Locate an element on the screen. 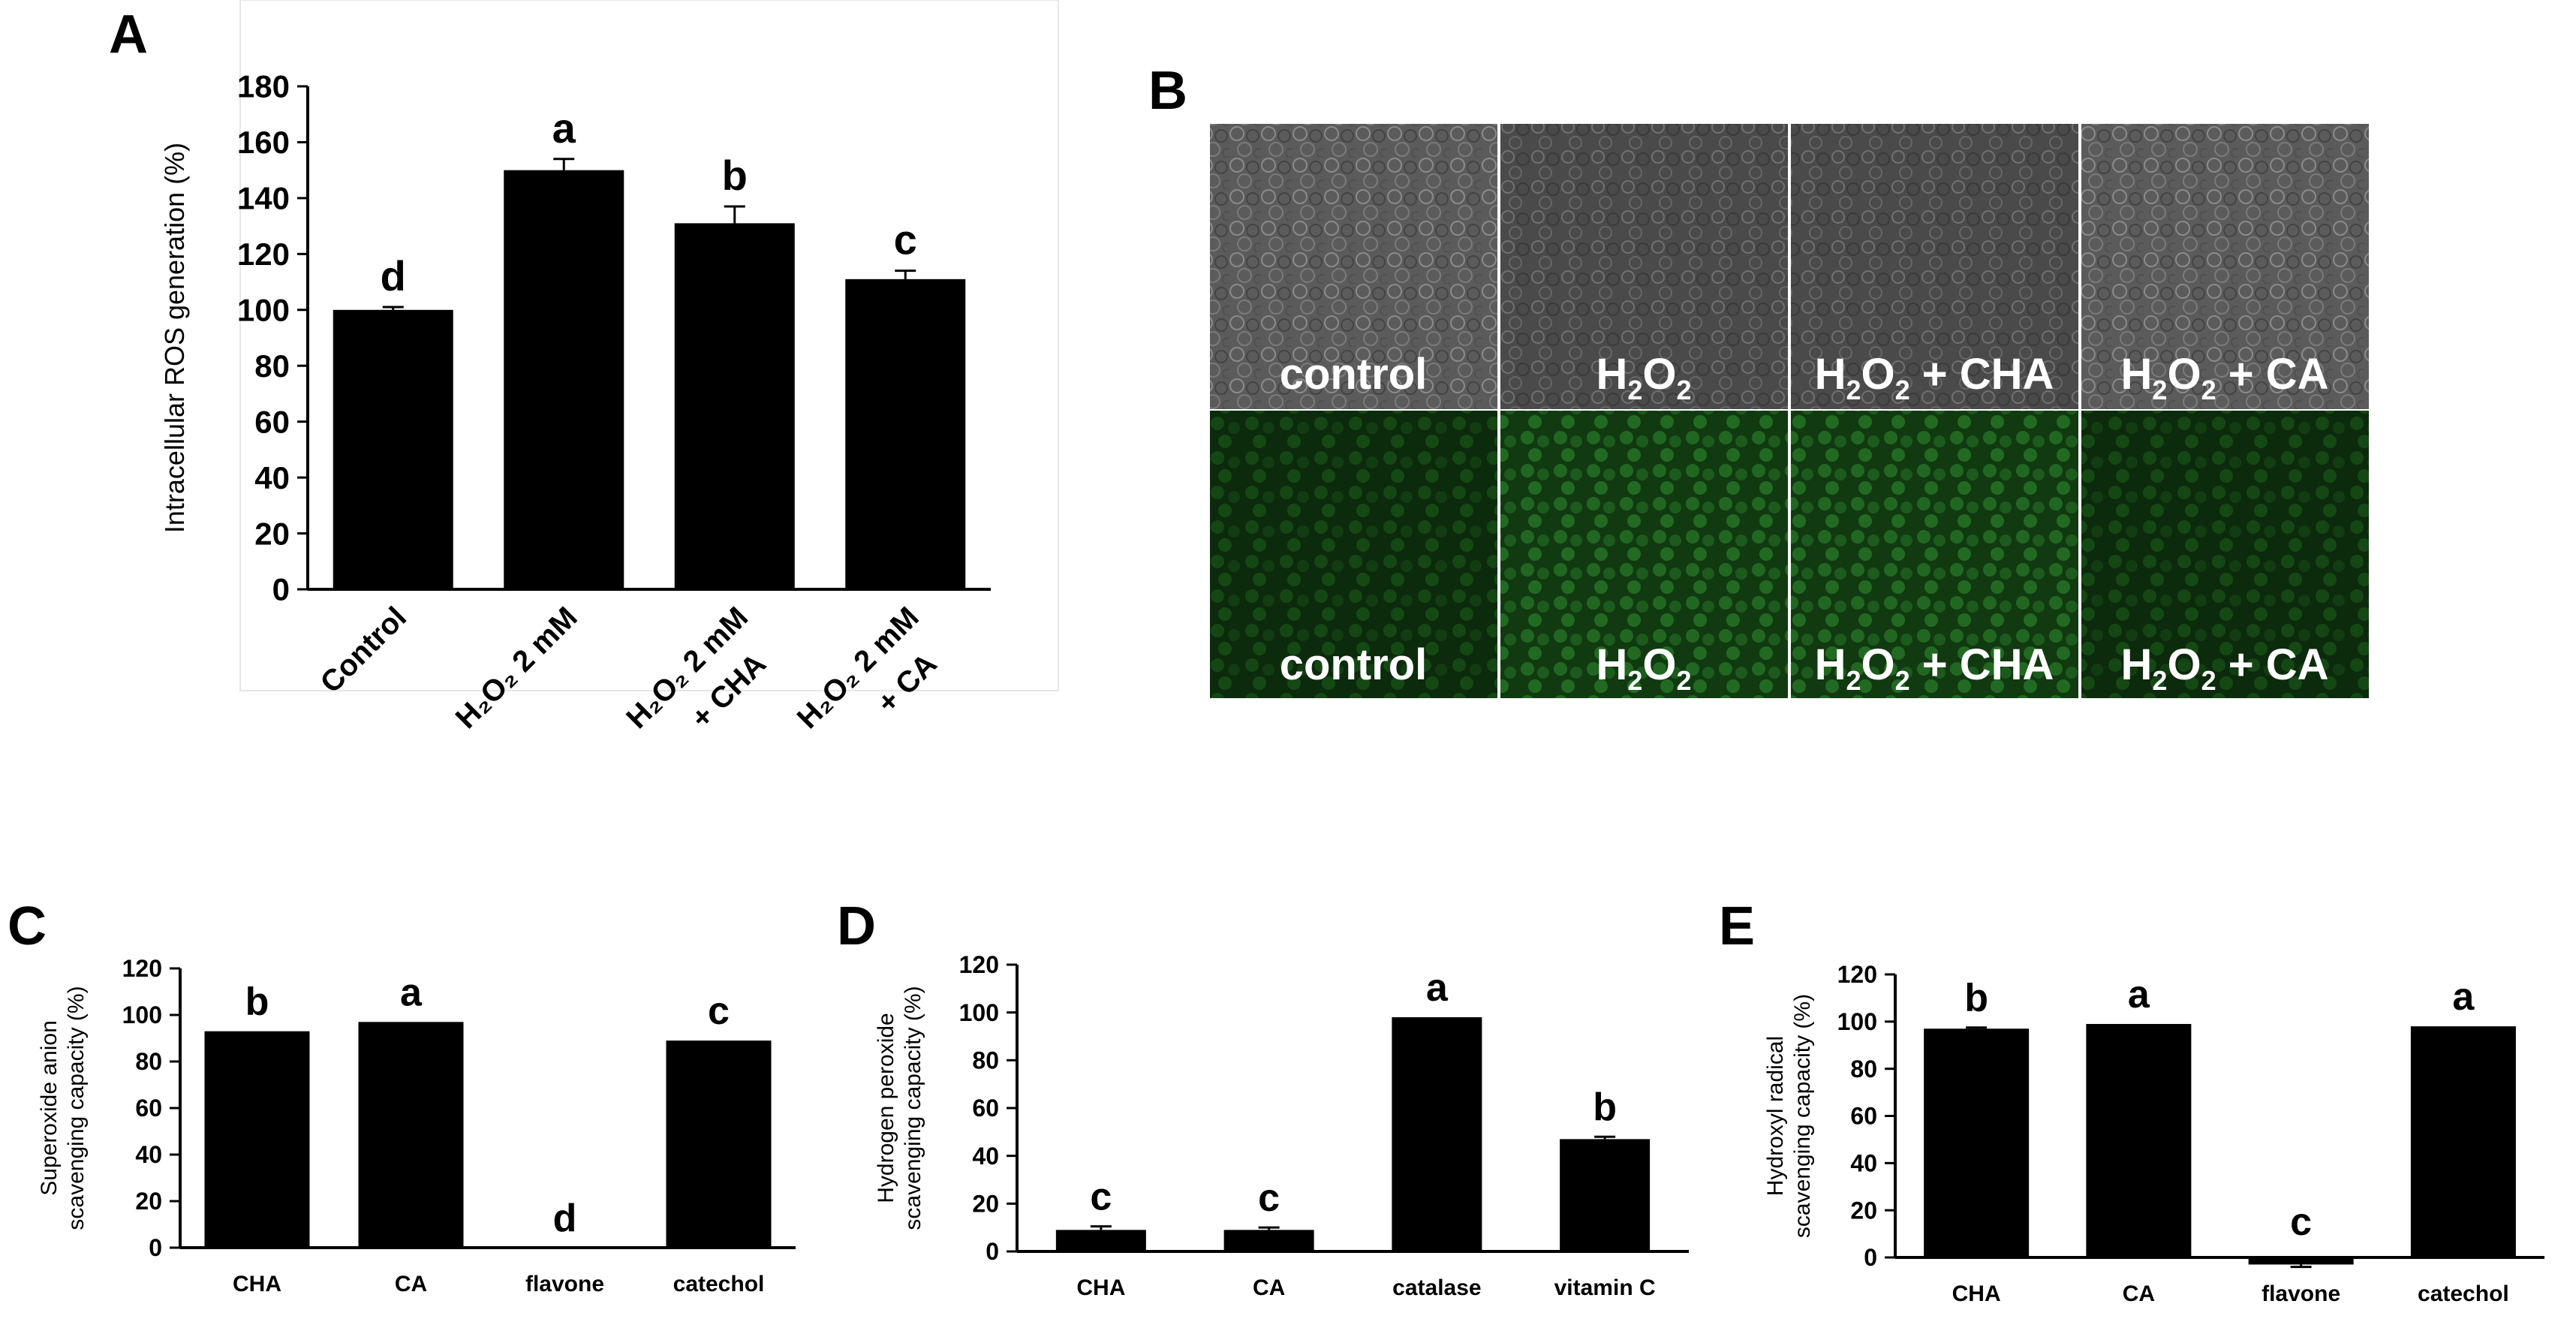  x-category-label: vitamin C is located at coordinates (1605, 1287).